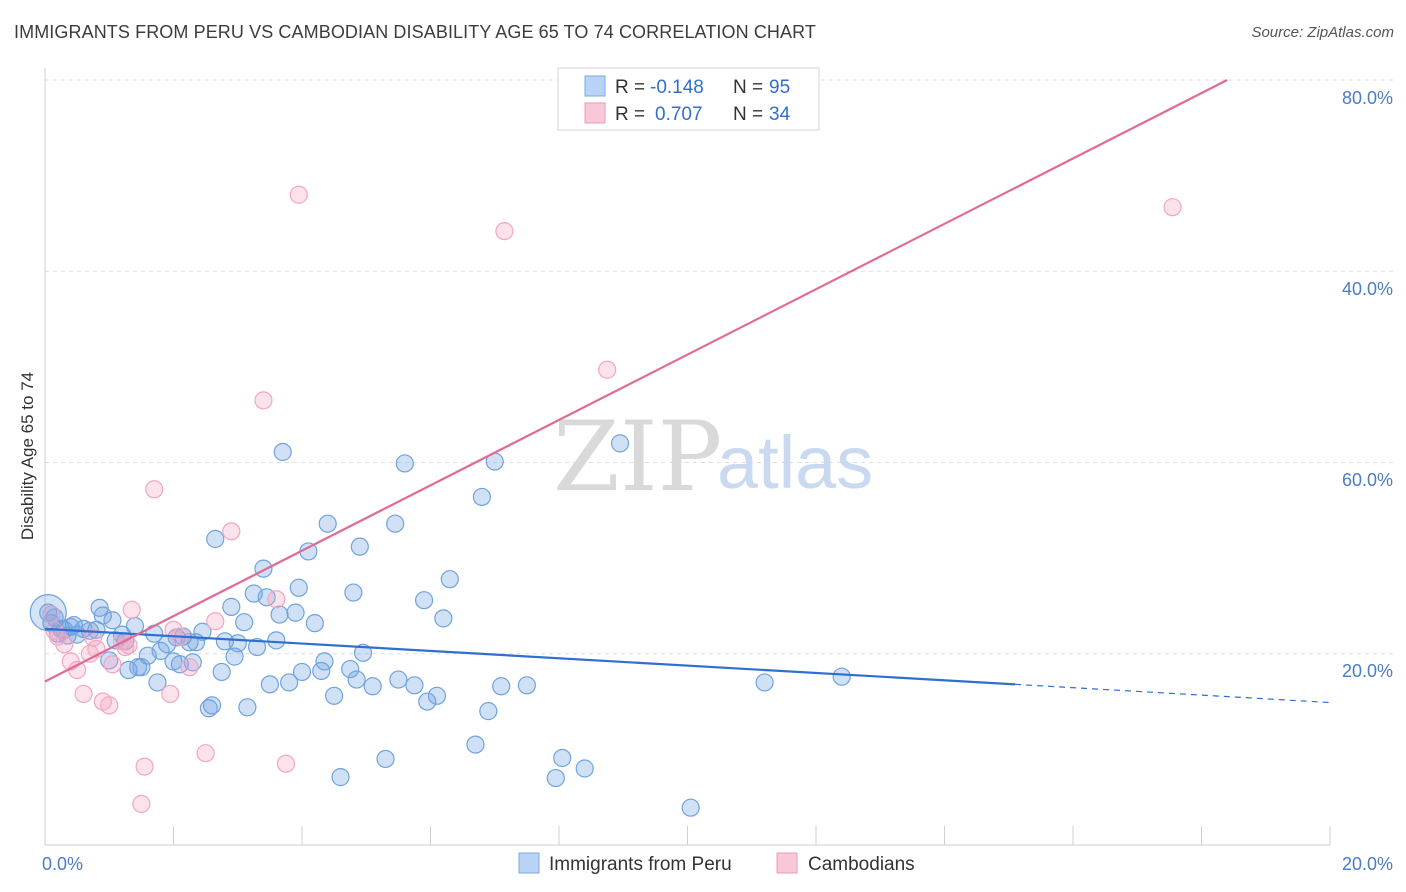 This screenshot has width=1406, height=892. Describe the element at coordinates (795, 462) in the screenshot. I see `watermark-atlas: atlas` at that location.